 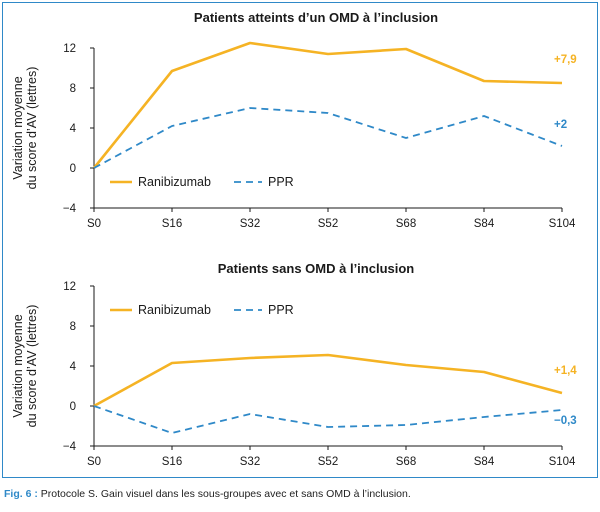 What do you see at coordinates (73, 129) in the screenshot?
I see `panel1-ytick-label-2: 4` at bounding box center [73, 129].